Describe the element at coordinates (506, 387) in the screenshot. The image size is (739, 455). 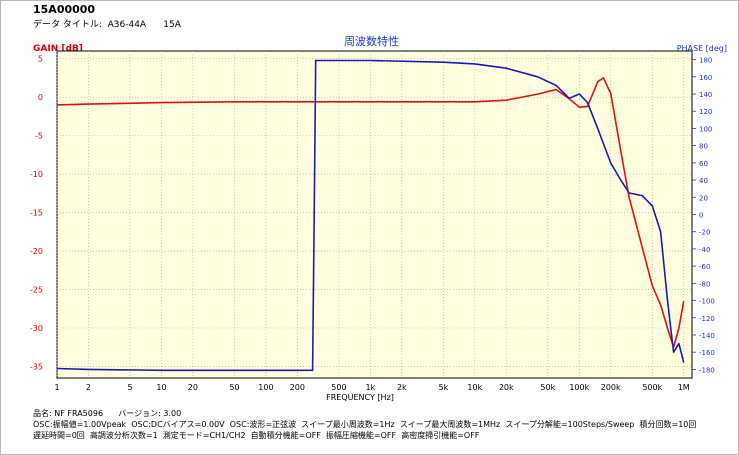
I see `x-tick-label: 20k` at that location.